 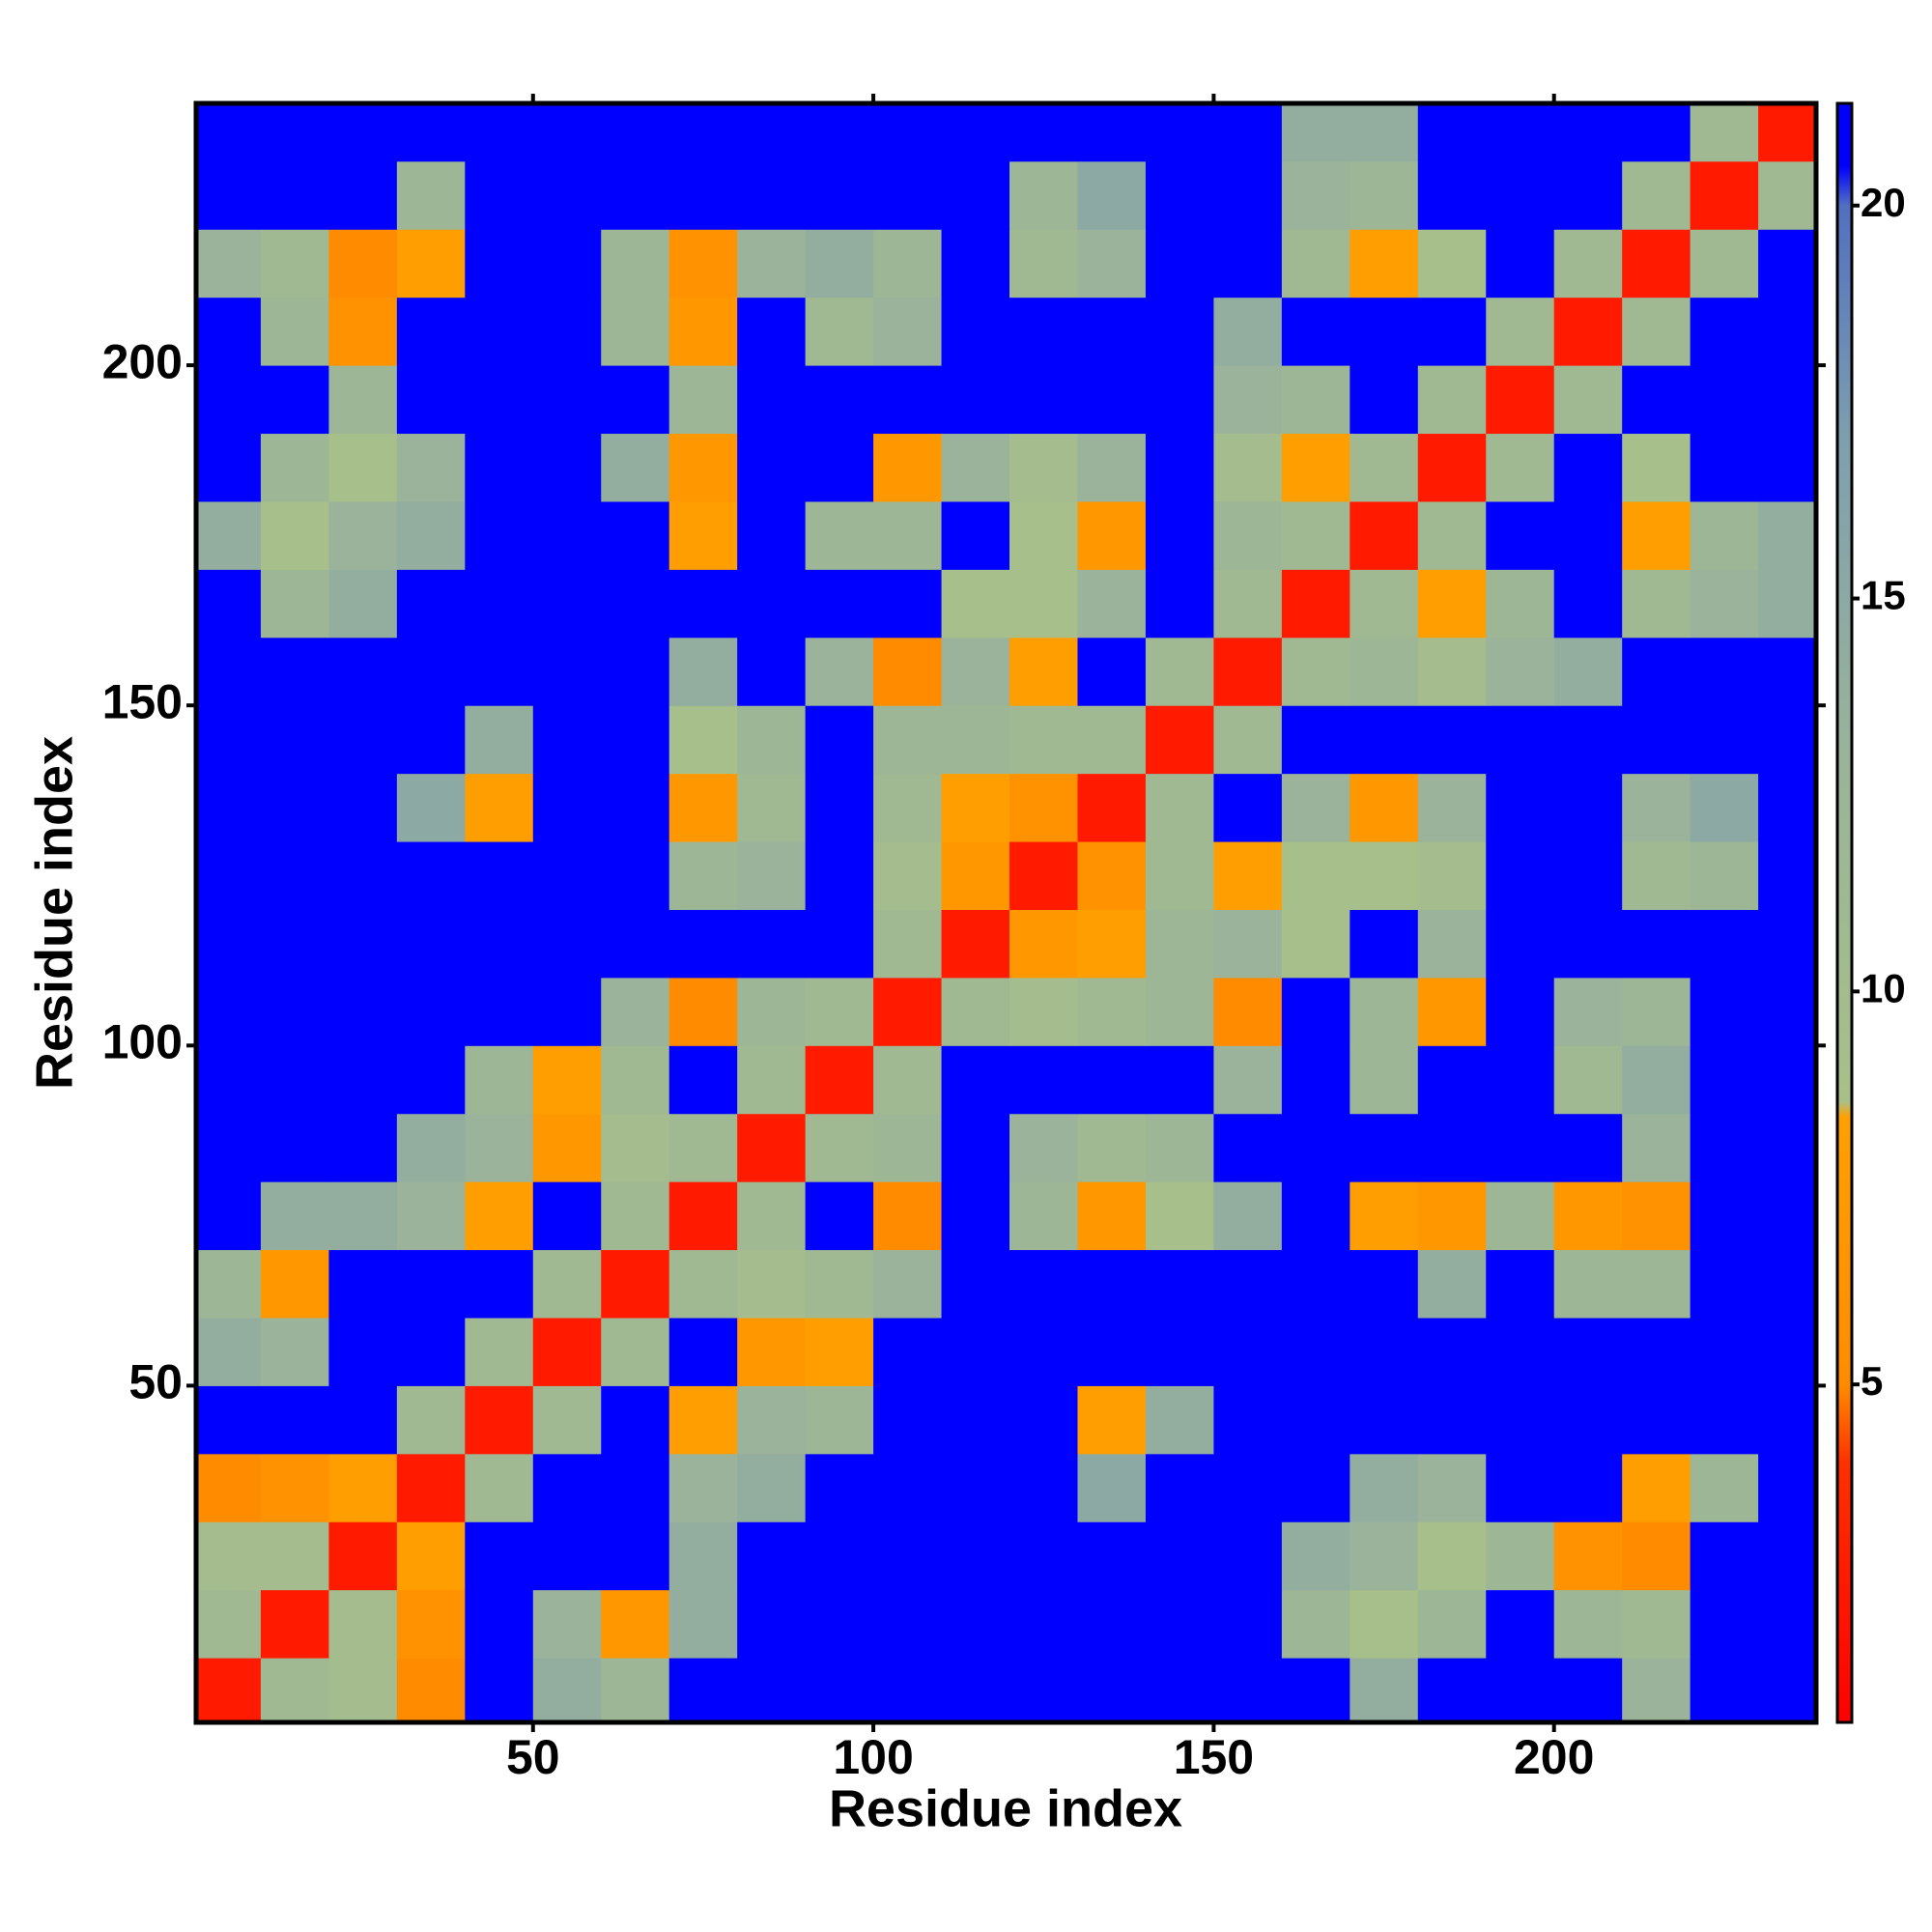 I want to click on x-tick-label: 200, so click(x=1554, y=1757).